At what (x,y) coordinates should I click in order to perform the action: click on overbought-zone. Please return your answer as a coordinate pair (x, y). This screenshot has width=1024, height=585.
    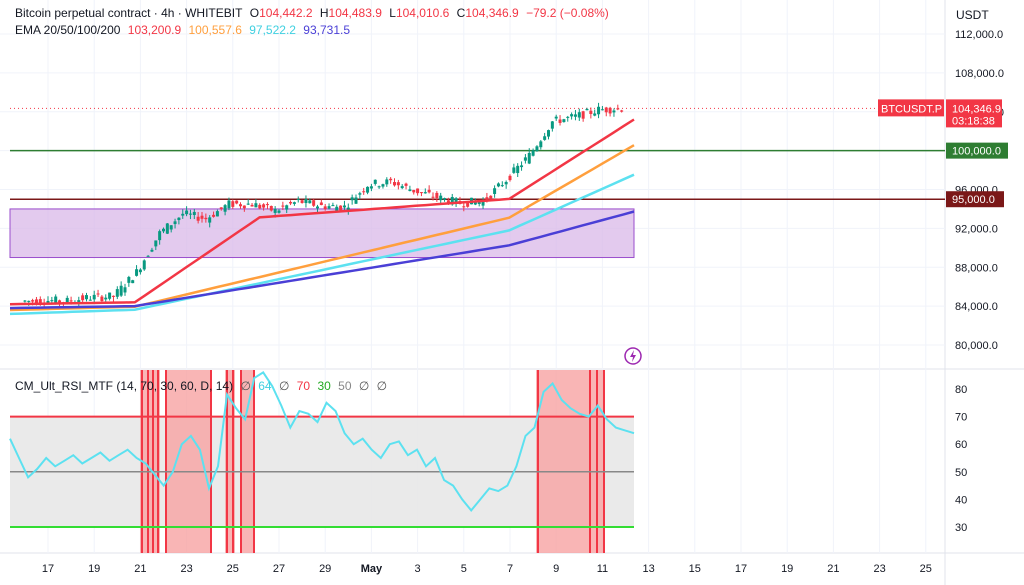
    Looking at the image, I should click on (247, 461).